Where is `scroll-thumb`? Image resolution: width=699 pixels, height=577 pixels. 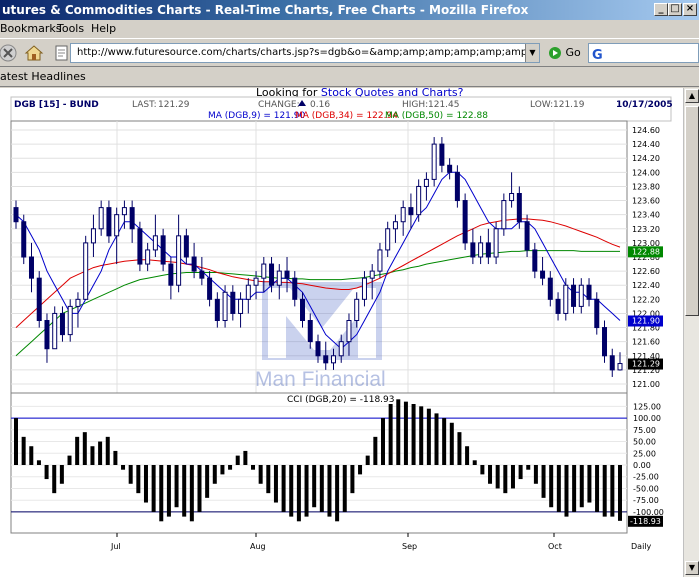 scroll-thumb is located at coordinates (692, 211).